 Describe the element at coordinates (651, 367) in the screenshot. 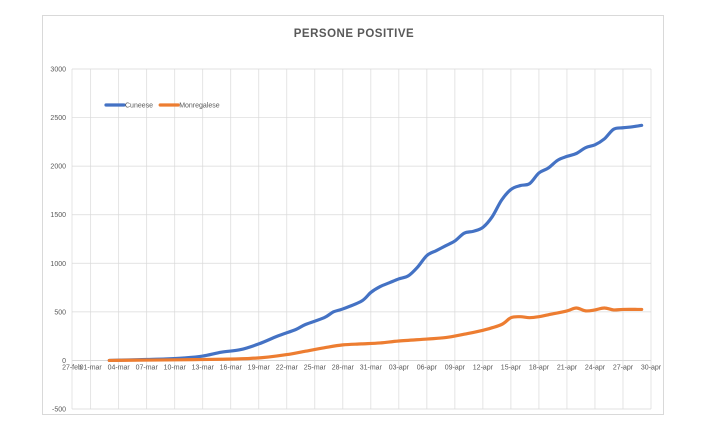

I see `x-tick-label: 30-apr` at that location.